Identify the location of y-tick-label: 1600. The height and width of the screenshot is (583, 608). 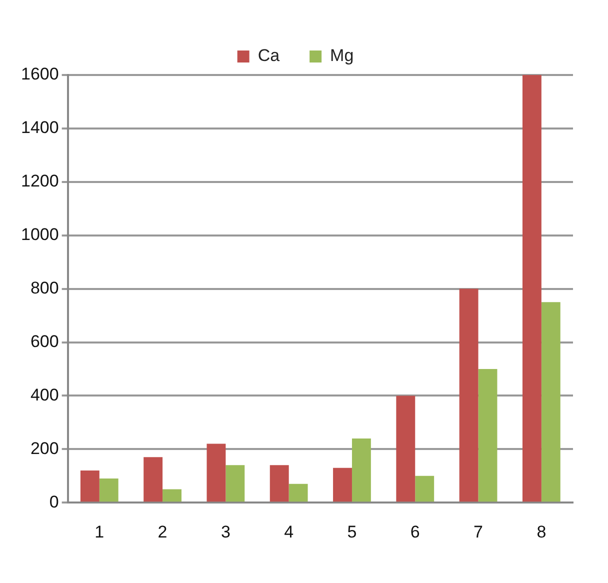
(39, 74).